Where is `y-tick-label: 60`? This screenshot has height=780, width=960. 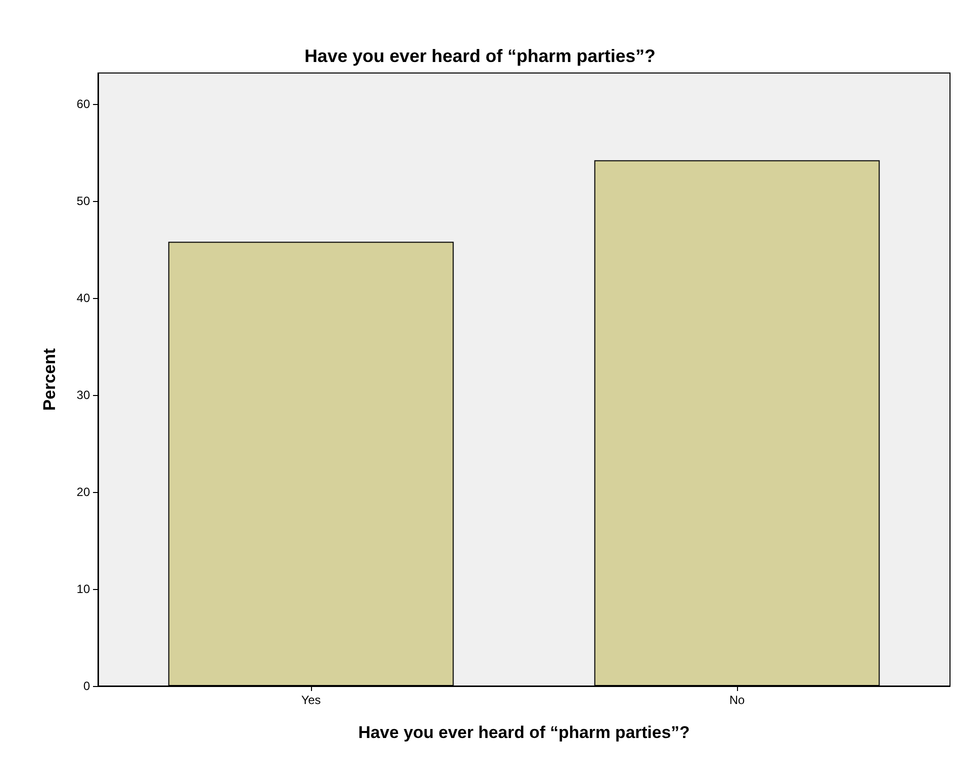
y-tick-label: 60 is located at coordinates (83, 104).